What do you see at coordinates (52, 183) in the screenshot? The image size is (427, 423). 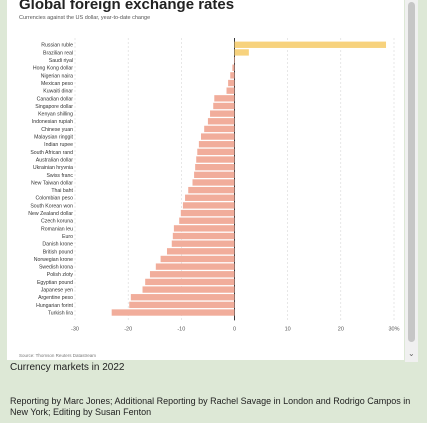 I see `category-label: New Taiwan dollar` at bounding box center [52, 183].